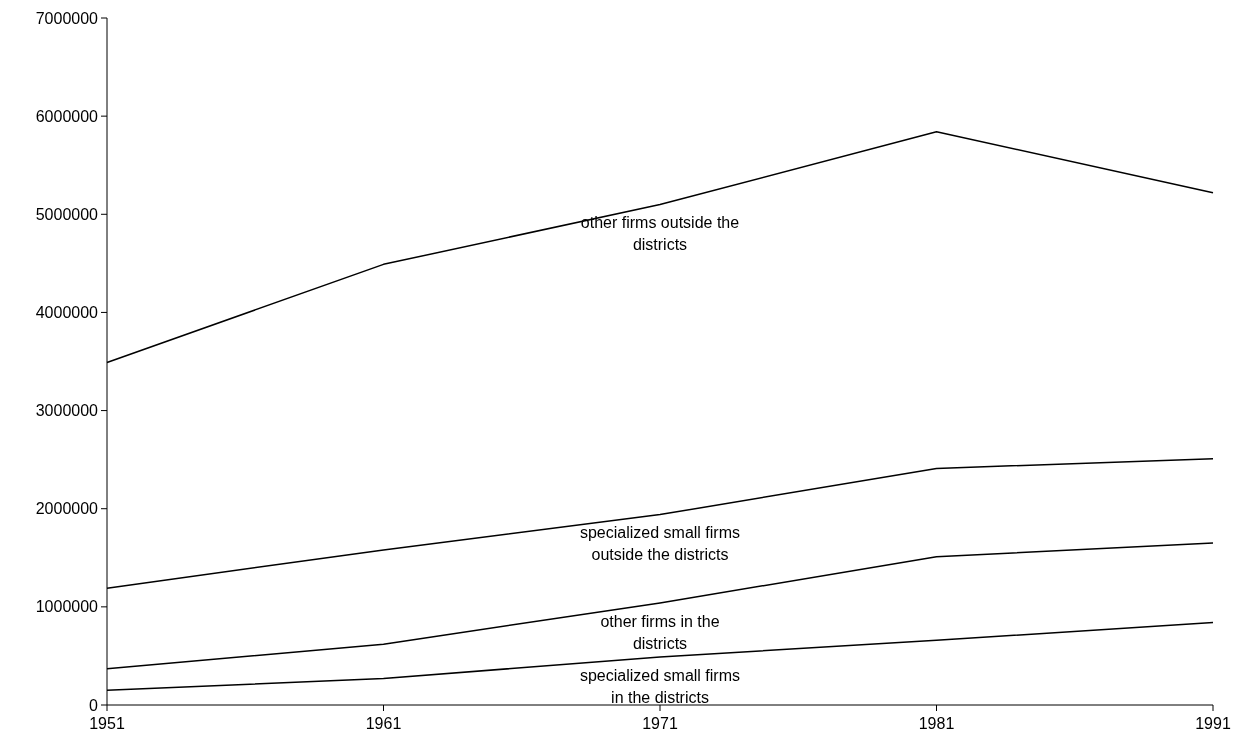  I want to click on x-tick-label: 1981, so click(936, 723).